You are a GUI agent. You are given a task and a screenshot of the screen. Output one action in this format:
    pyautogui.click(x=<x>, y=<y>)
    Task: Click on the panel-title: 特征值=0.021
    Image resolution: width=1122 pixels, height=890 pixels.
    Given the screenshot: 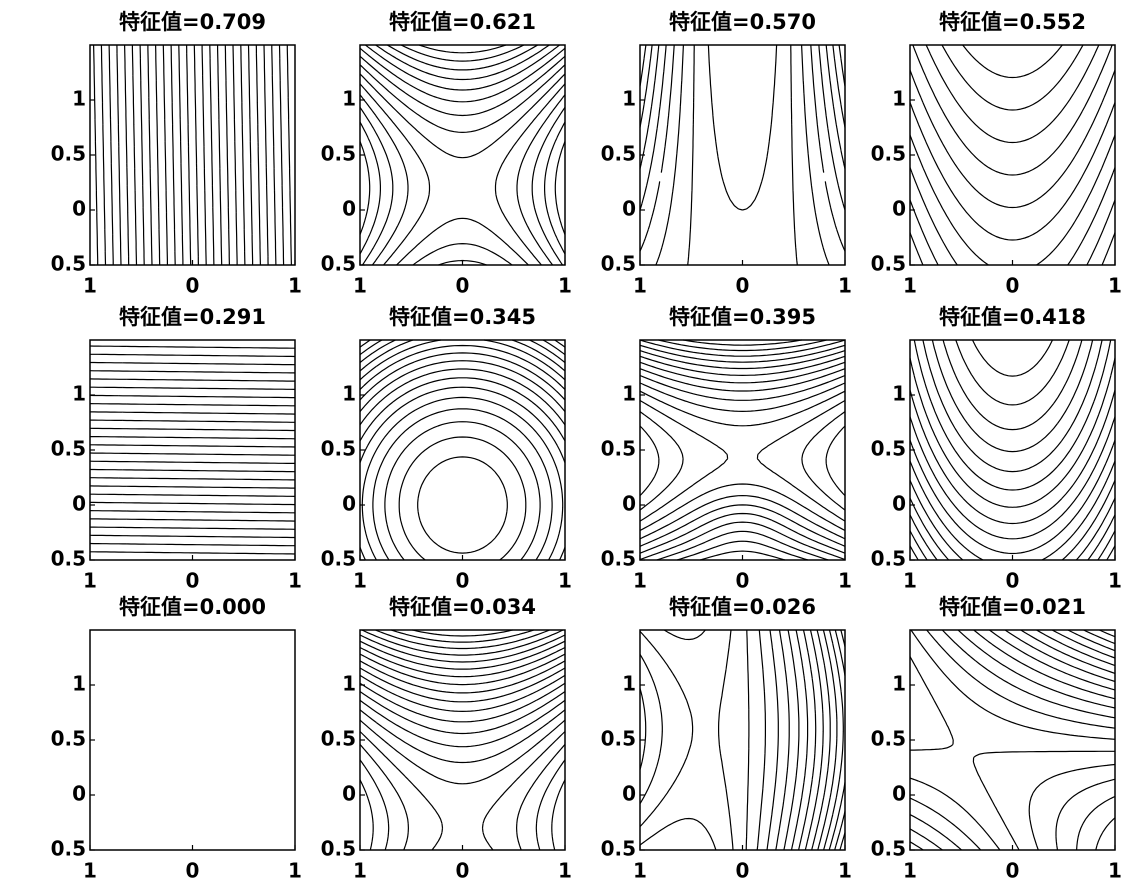 What is the action you would take?
    pyautogui.click(x=1012, y=607)
    